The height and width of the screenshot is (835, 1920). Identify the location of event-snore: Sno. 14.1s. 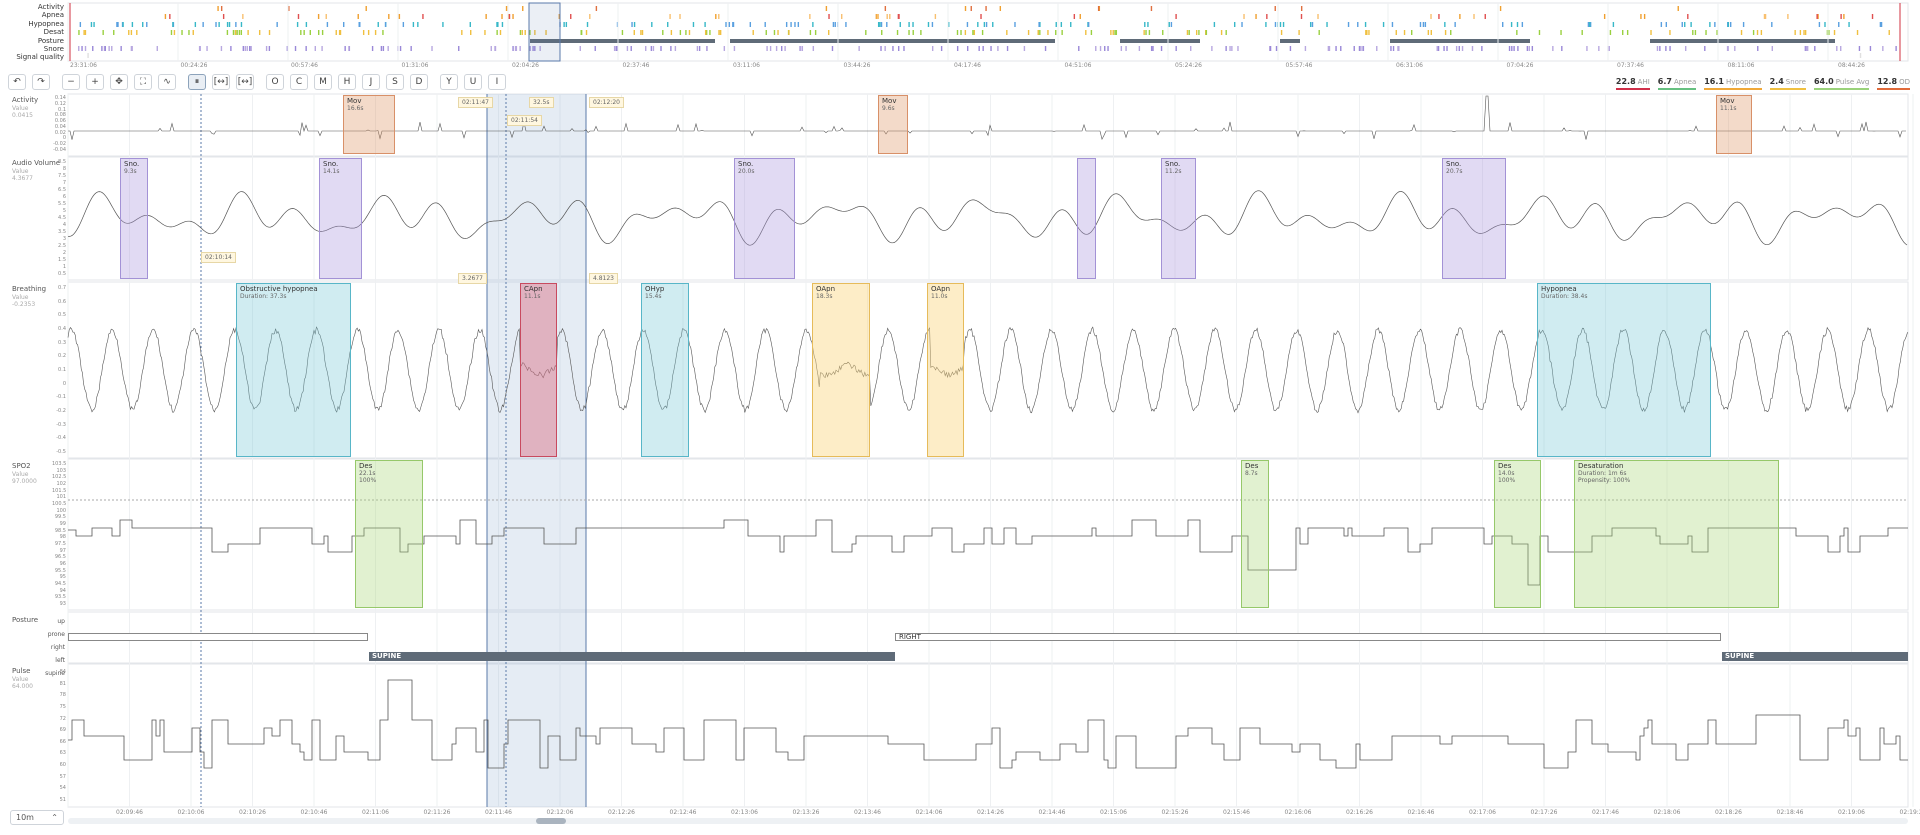
(340, 218).